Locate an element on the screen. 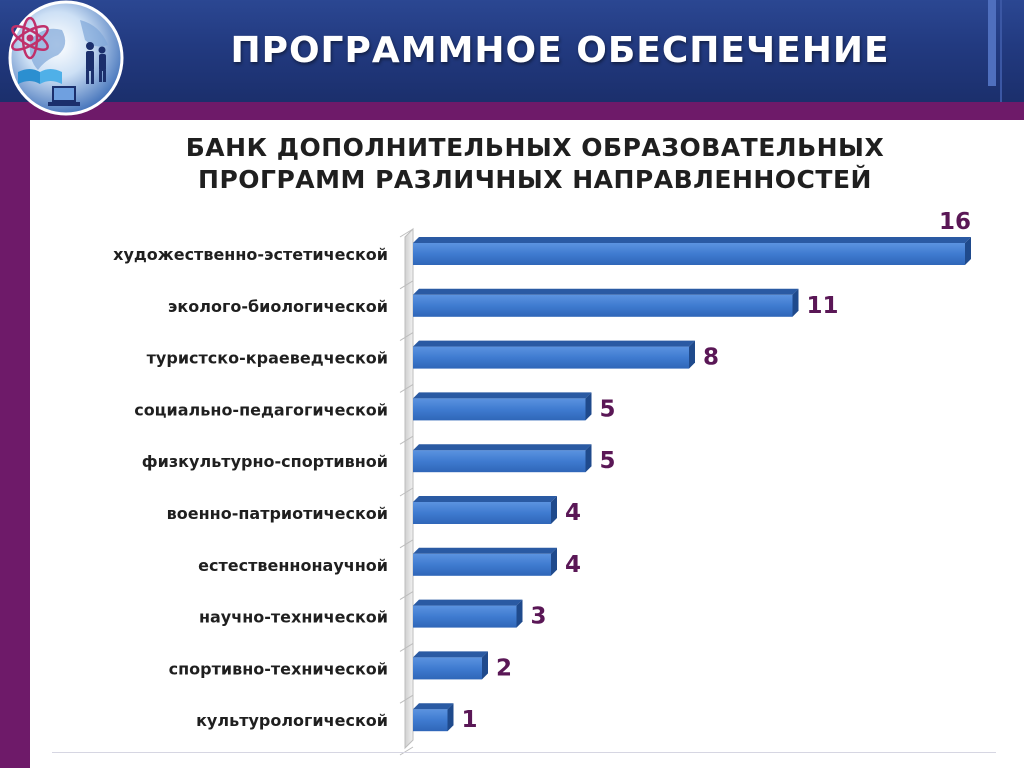 This screenshot has width=1024, height=768. header-accent-line is located at coordinates (1001, 51).